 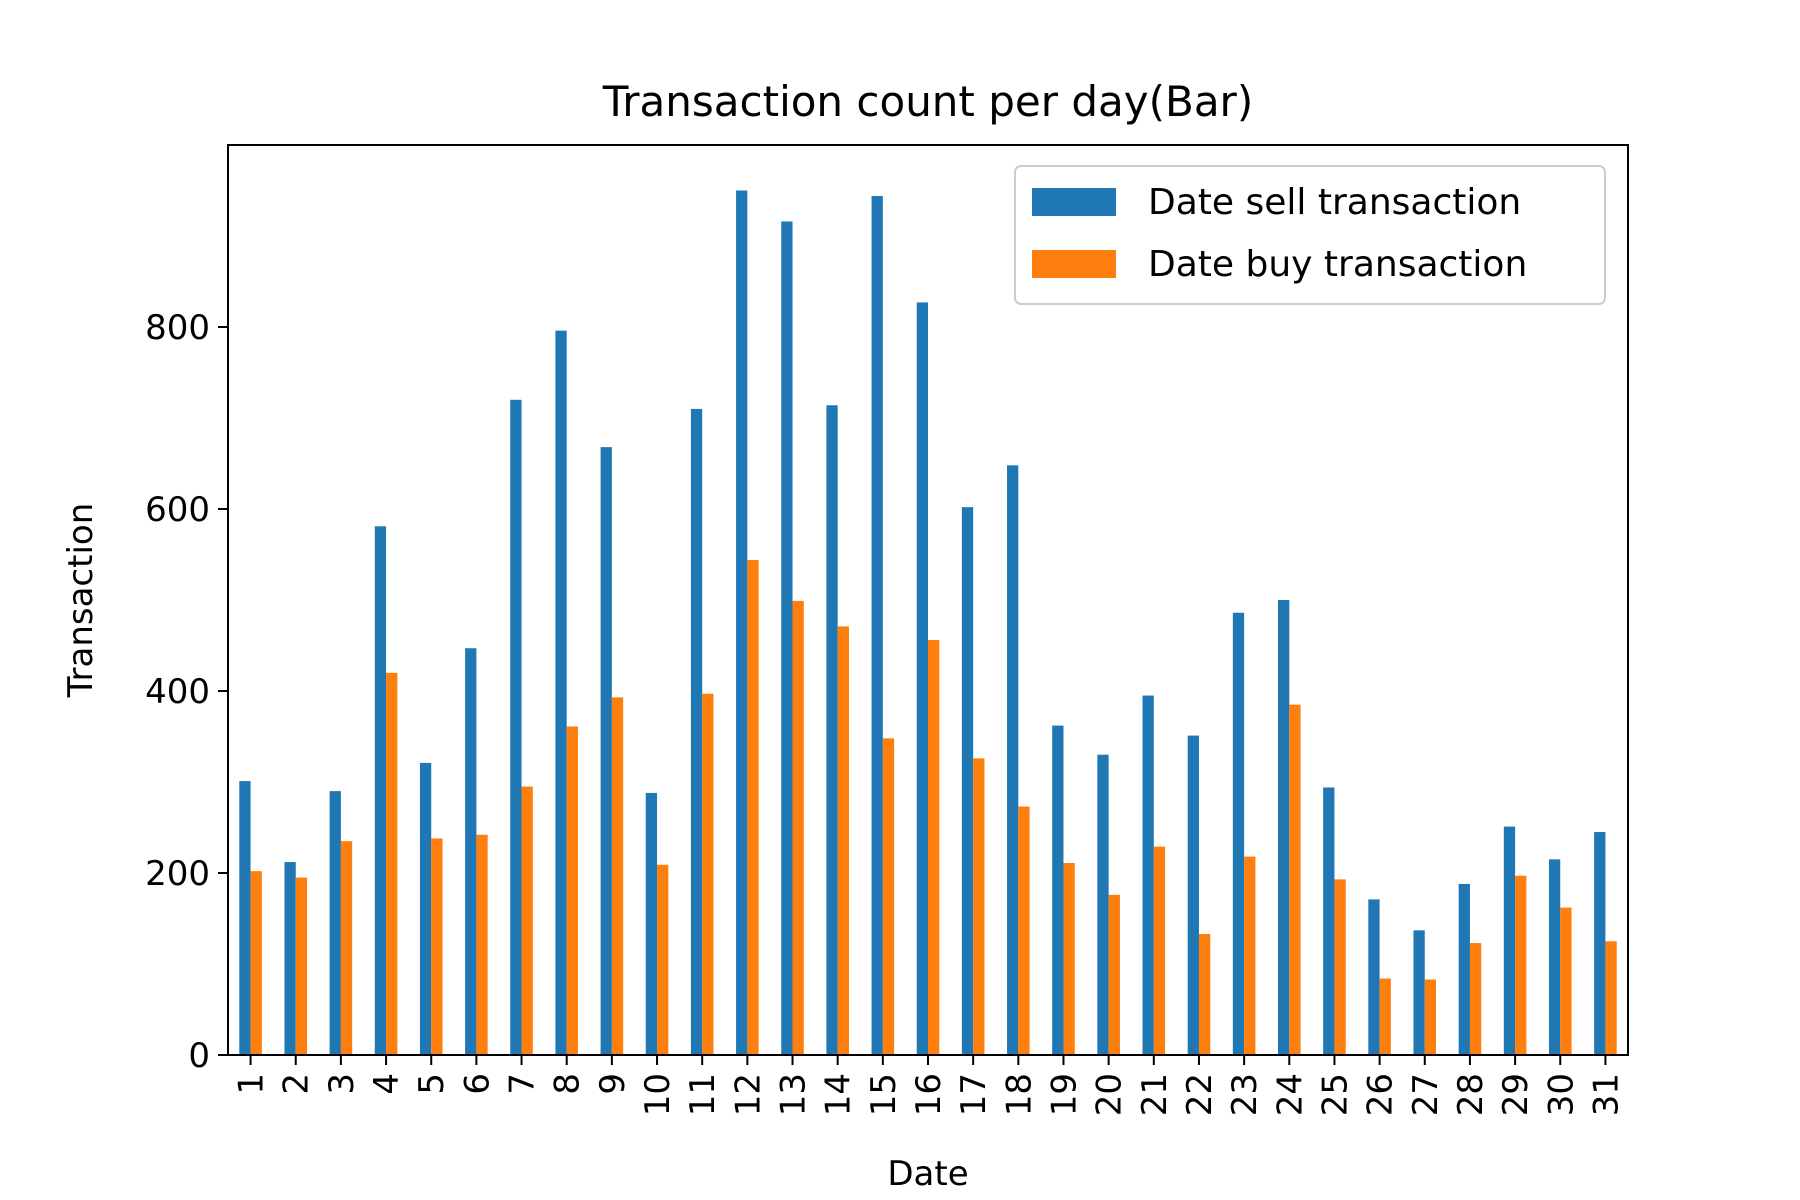 I want to click on x-tick-label: 10, so click(x=658, y=1094).